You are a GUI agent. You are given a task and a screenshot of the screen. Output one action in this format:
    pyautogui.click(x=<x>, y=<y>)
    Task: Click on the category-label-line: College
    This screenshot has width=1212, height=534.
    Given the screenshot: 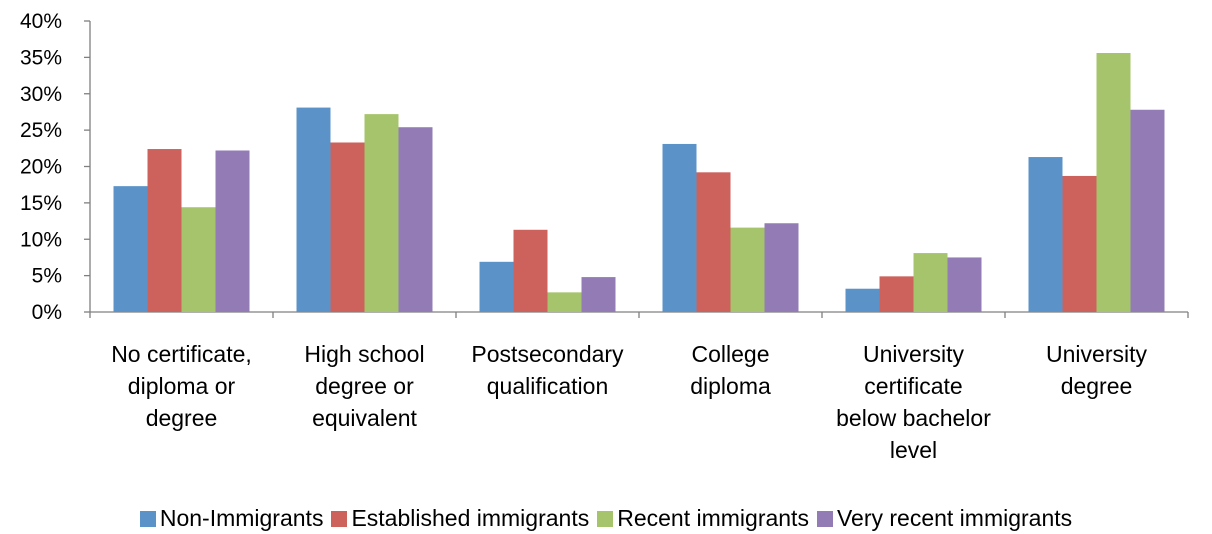 What is the action you would take?
    pyautogui.click(x=731, y=354)
    